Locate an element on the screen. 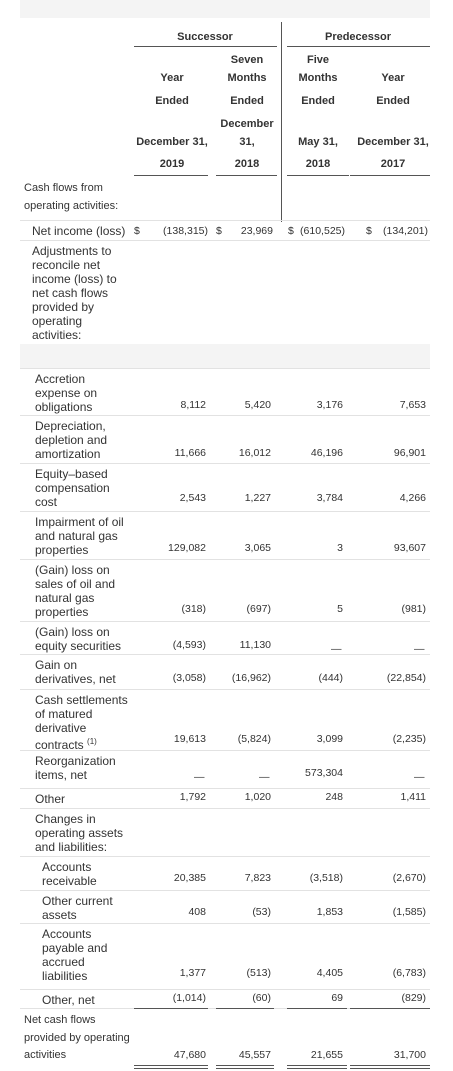 This screenshot has width=453, height=1071. cell-value: 47,680 is located at coordinates (189, 1055).